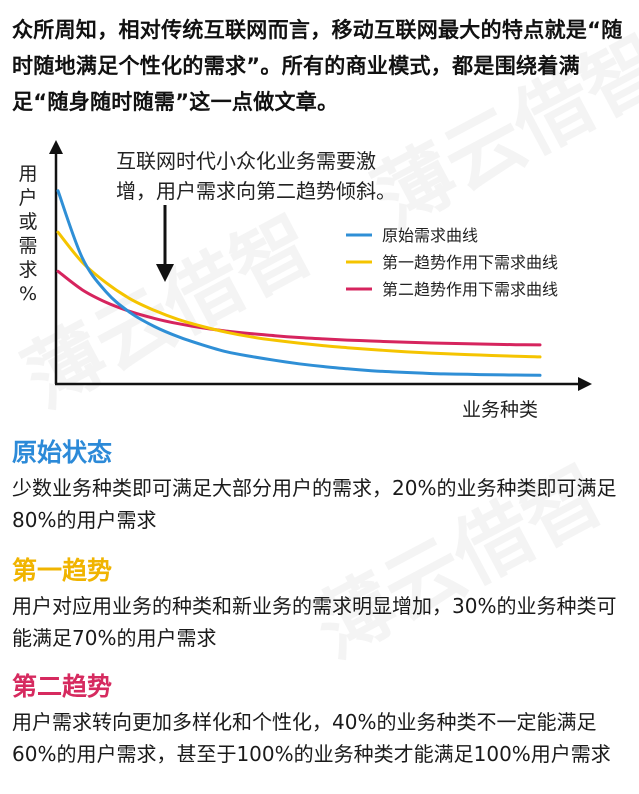 The width and height of the screenshot is (639, 794). I want to click on x-axis-label: 业务种类, so click(500, 410).